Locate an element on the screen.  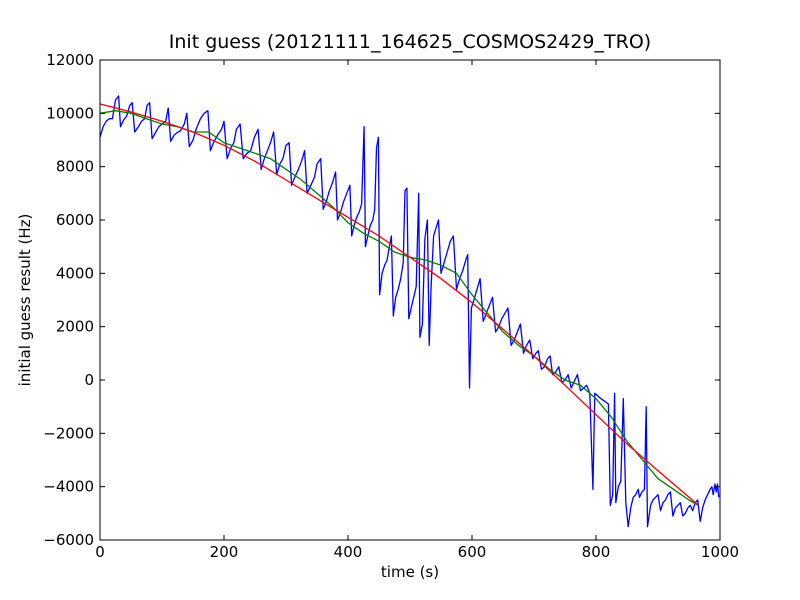
x-tick-label: 1000 is located at coordinates (720, 552).